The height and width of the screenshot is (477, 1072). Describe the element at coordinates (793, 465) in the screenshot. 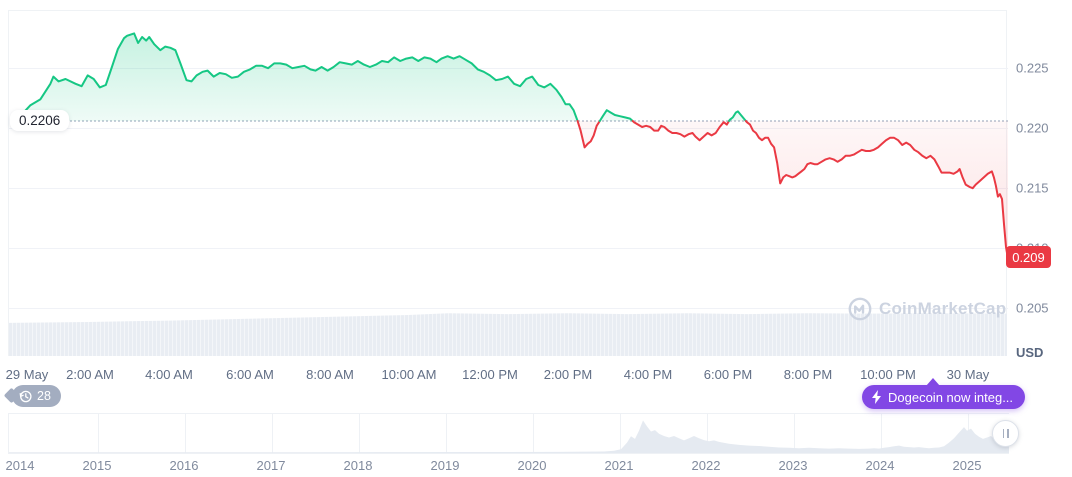

I see `year-label: 2023` at that location.